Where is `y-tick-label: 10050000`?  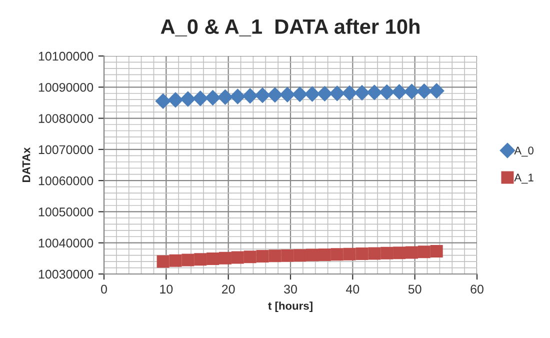 y-tick-label: 10050000 is located at coordinates (66, 212).